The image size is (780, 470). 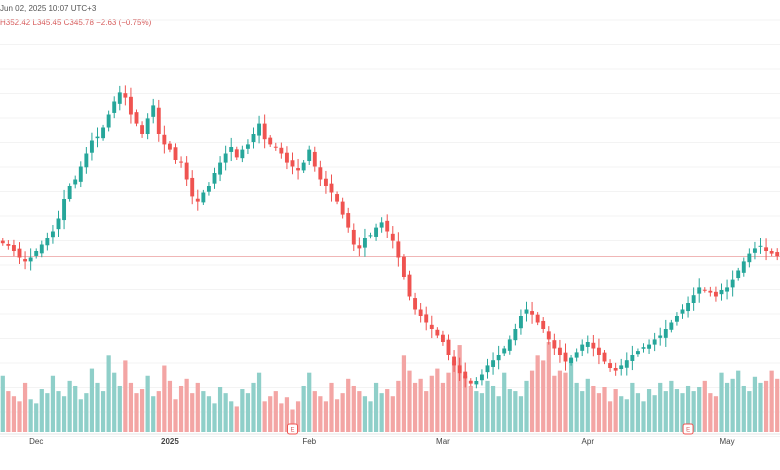 I want to click on x-tick-label: Mar, so click(x=443, y=441).